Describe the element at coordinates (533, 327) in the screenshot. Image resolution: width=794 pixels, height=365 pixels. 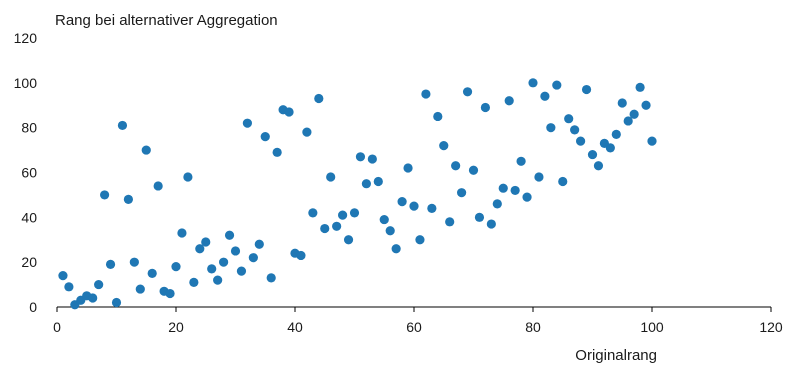
I see `x-tick-label: 80` at that location.